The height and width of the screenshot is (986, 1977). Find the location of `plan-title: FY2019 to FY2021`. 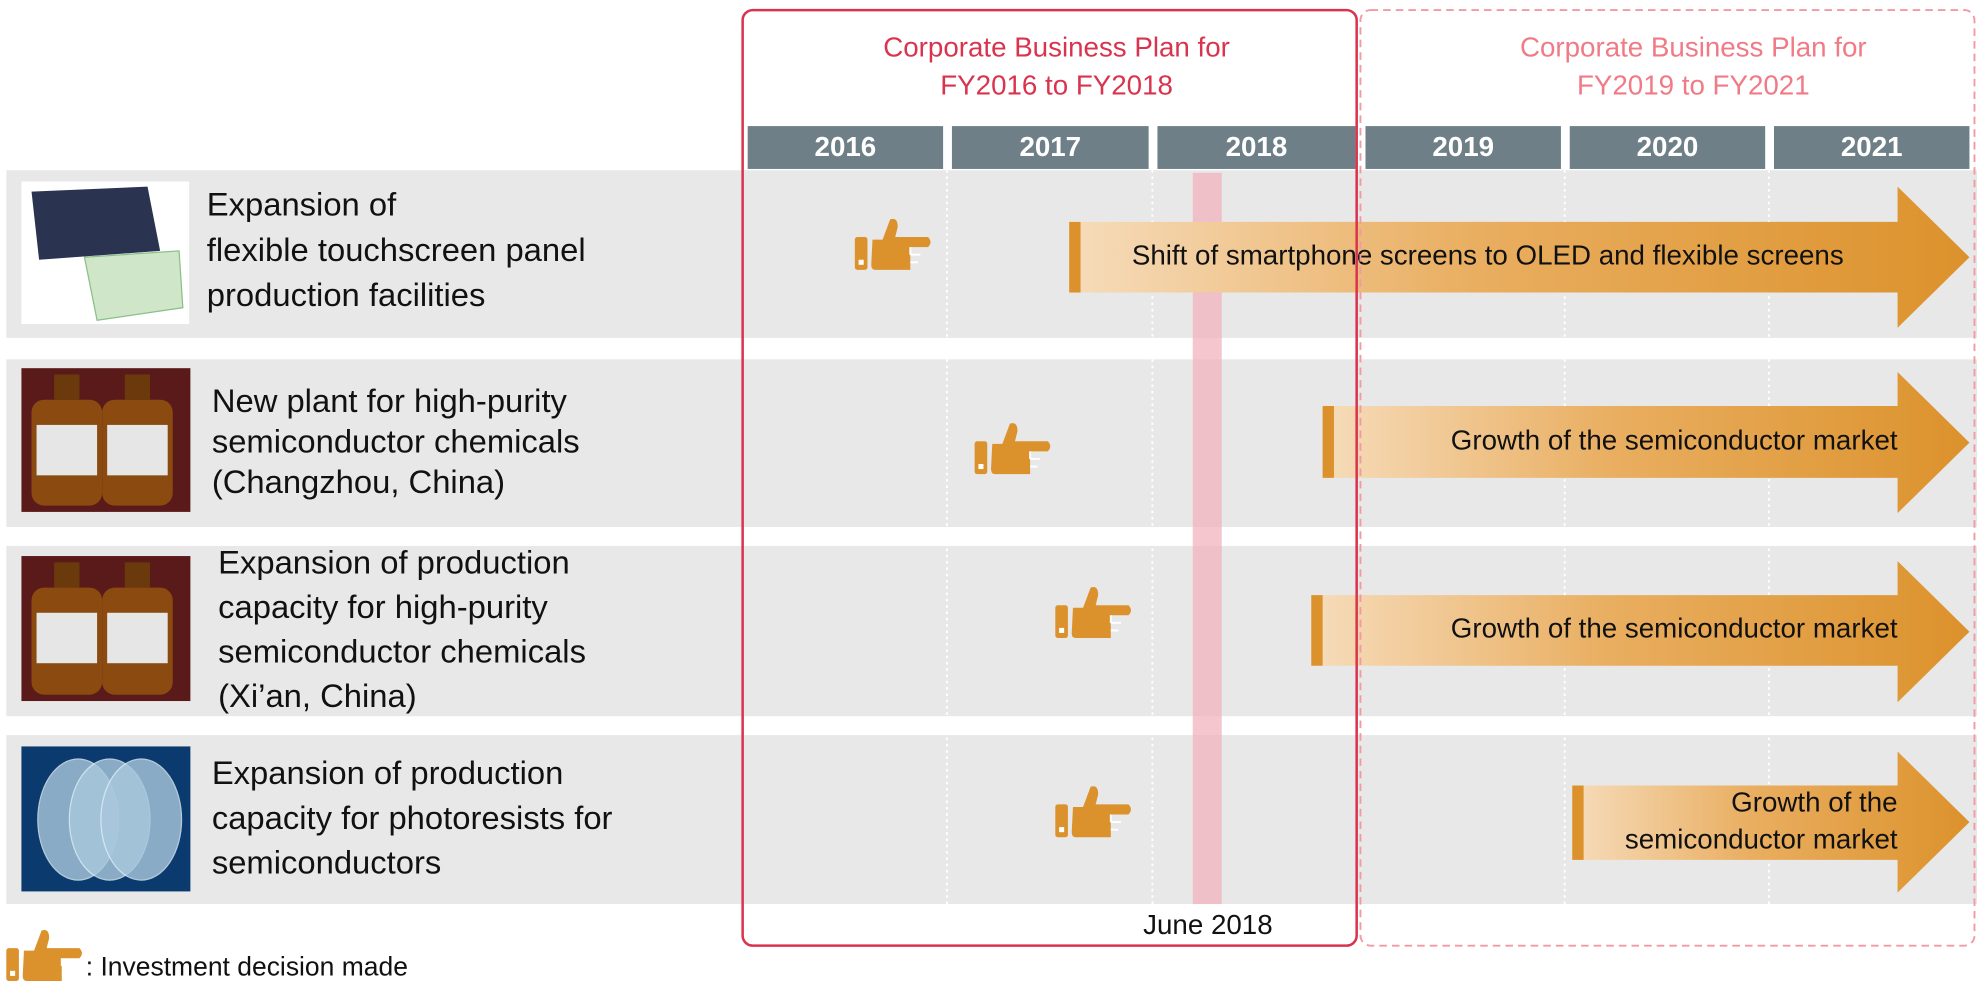

plan-title: FY2019 to FY2021 is located at coordinates (1693, 84).